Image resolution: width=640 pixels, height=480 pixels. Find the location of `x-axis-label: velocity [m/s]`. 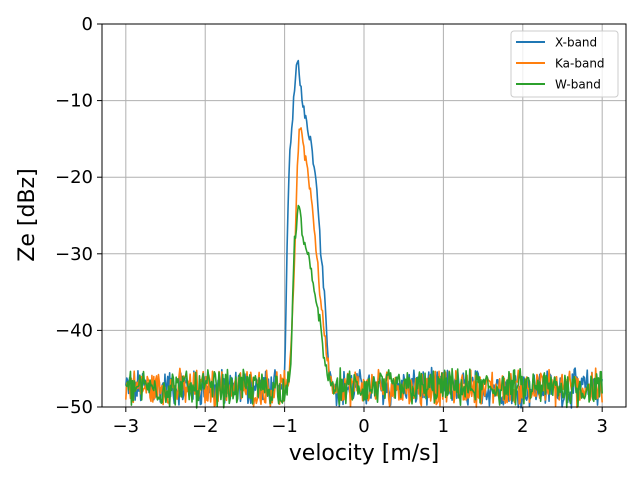

x-axis-label: velocity [m/s] is located at coordinates (364, 453).